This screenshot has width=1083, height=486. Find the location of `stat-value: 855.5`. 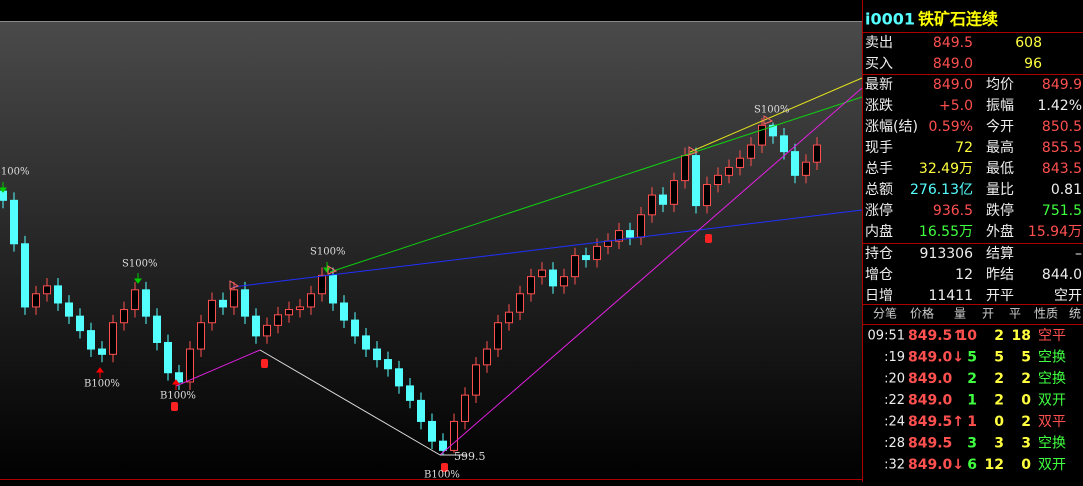

stat-value: 855.5 is located at coordinates (1062, 148).